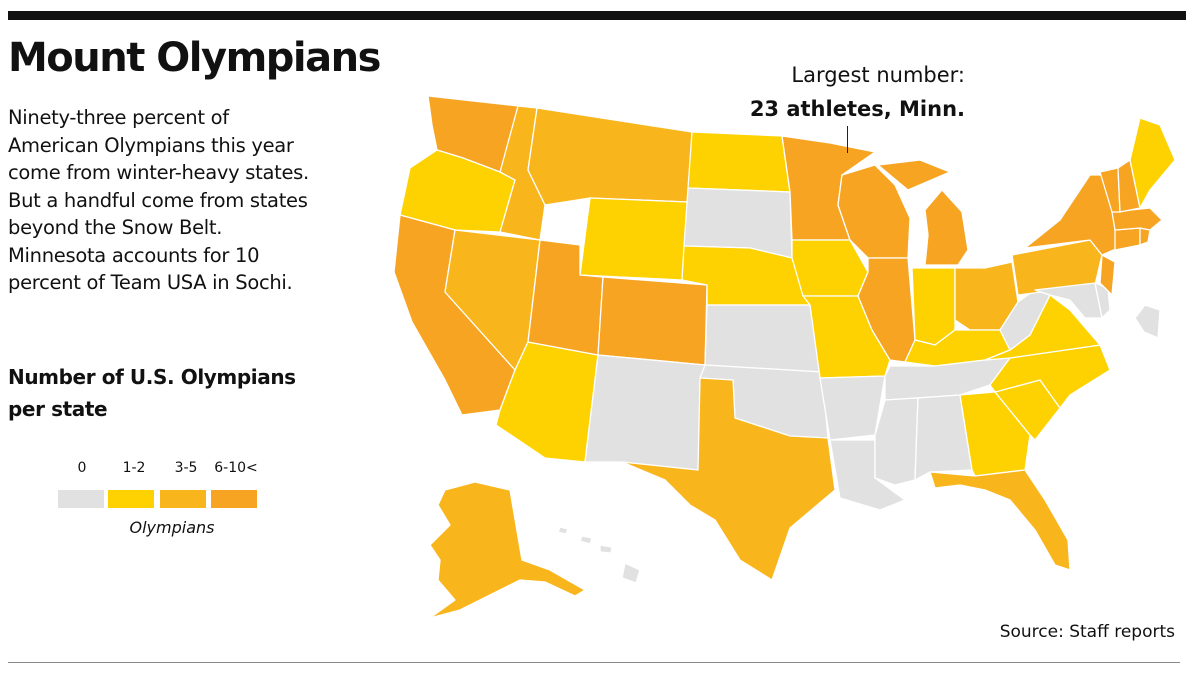 Image resolution: width=1200 pixels, height=674 pixels. Describe the element at coordinates (1057, 267) in the screenshot. I see `state-pa` at that location.